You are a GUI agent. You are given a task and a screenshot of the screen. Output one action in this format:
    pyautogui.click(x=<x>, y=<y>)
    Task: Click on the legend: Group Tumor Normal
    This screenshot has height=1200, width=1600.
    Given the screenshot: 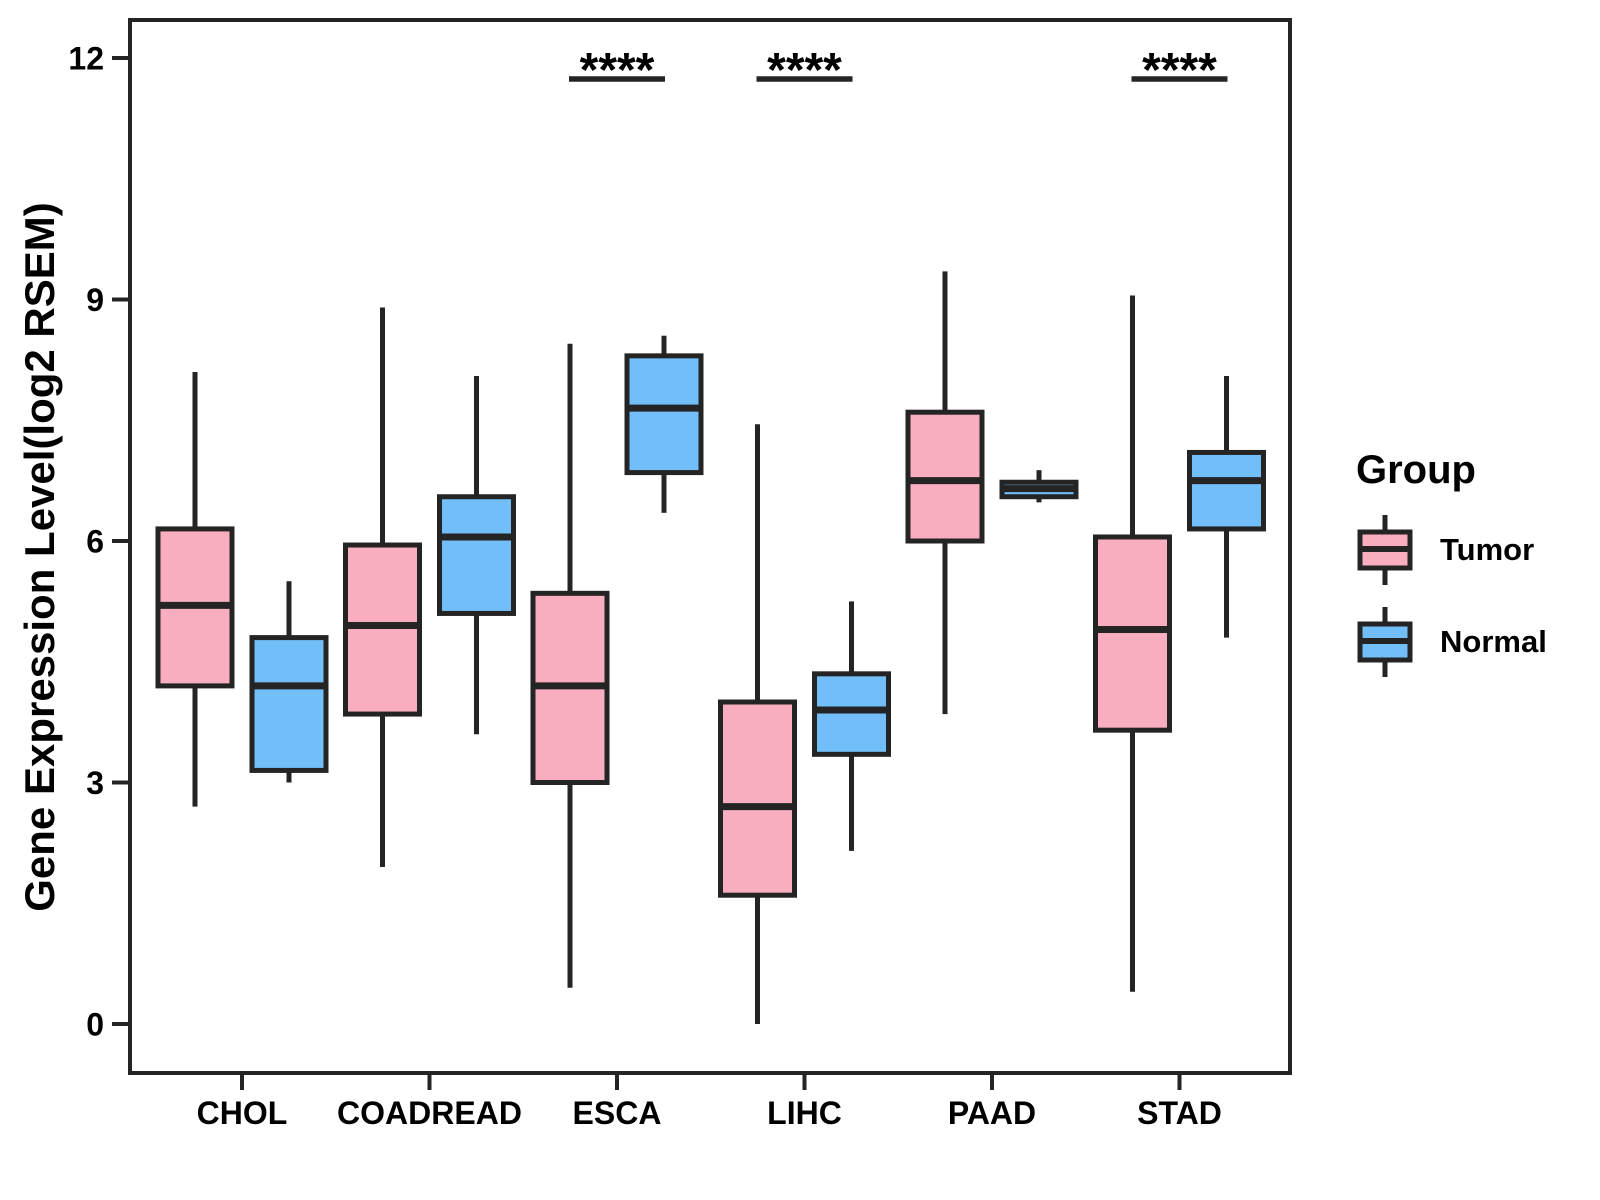 What is the action you would take?
    pyautogui.click(x=1451, y=571)
    